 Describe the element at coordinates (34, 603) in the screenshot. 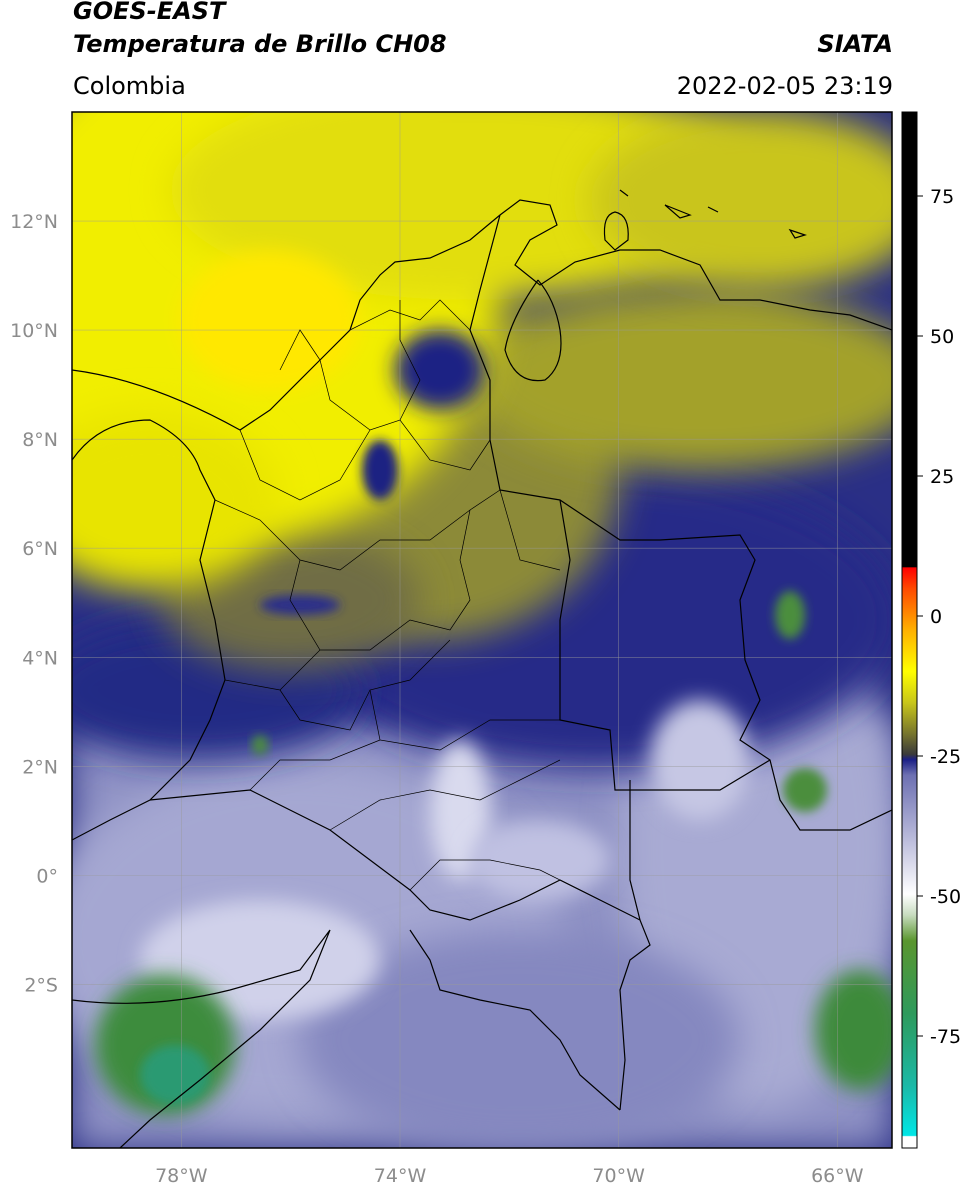

I see `latitude-labels: 12°N 10°N 8°N 6°N 4°N 2°N 0° 2°S` at that location.